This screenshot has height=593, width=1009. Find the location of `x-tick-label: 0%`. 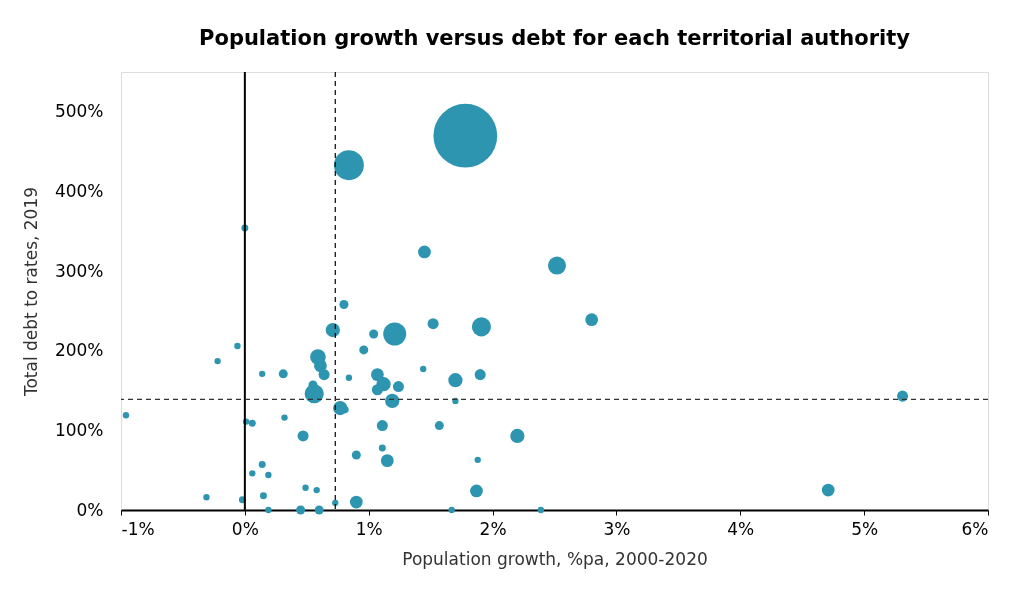

x-tick-label: 0% is located at coordinates (245, 528).